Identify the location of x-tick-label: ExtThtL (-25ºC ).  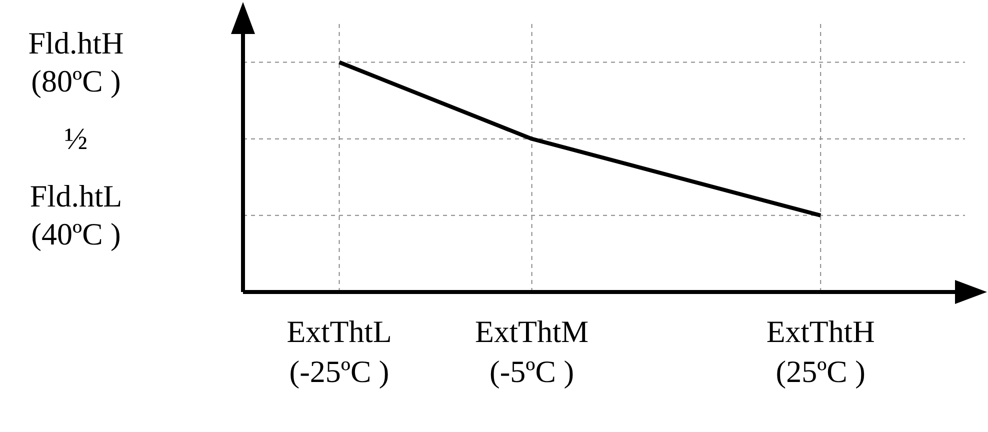
(339, 351).